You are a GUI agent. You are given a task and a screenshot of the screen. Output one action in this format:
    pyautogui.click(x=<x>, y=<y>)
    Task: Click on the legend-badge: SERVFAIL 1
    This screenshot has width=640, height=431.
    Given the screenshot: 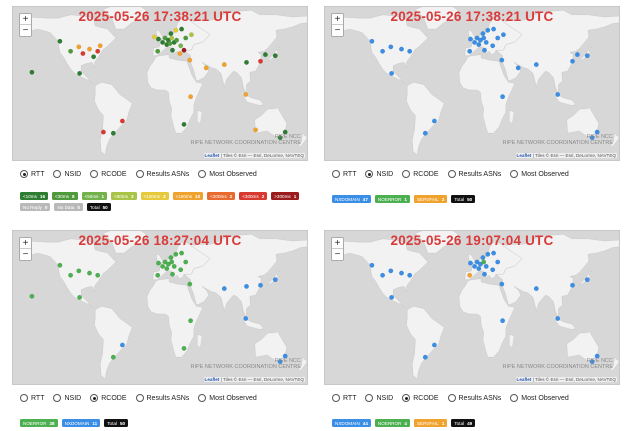 What is the action you would take?
    pyautogui.click(x=430, y=423)
    